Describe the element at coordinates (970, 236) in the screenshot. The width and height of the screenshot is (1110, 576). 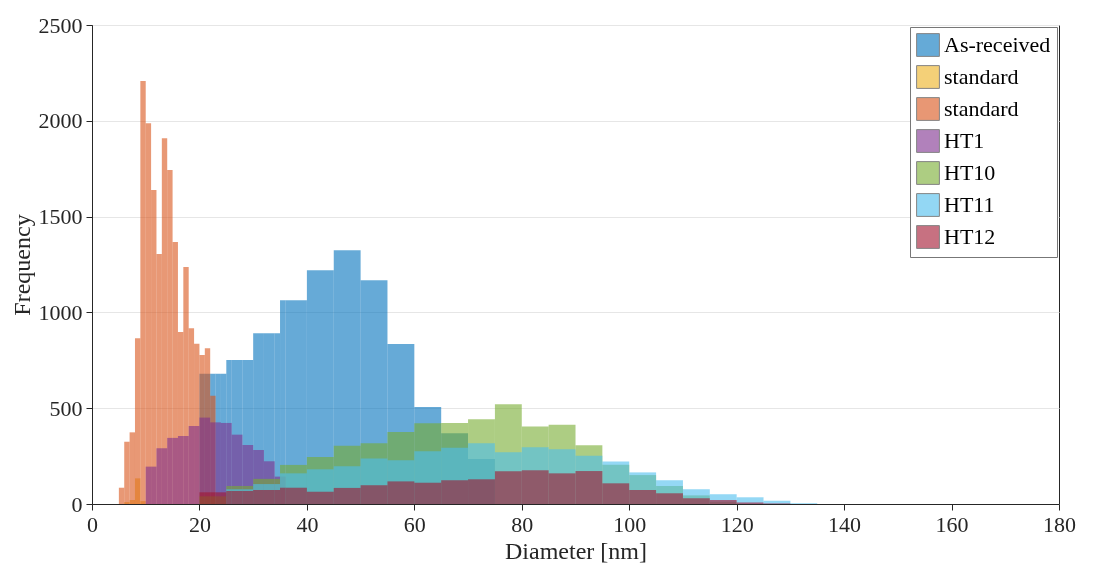
I see `legend-label: HT12` at that location.